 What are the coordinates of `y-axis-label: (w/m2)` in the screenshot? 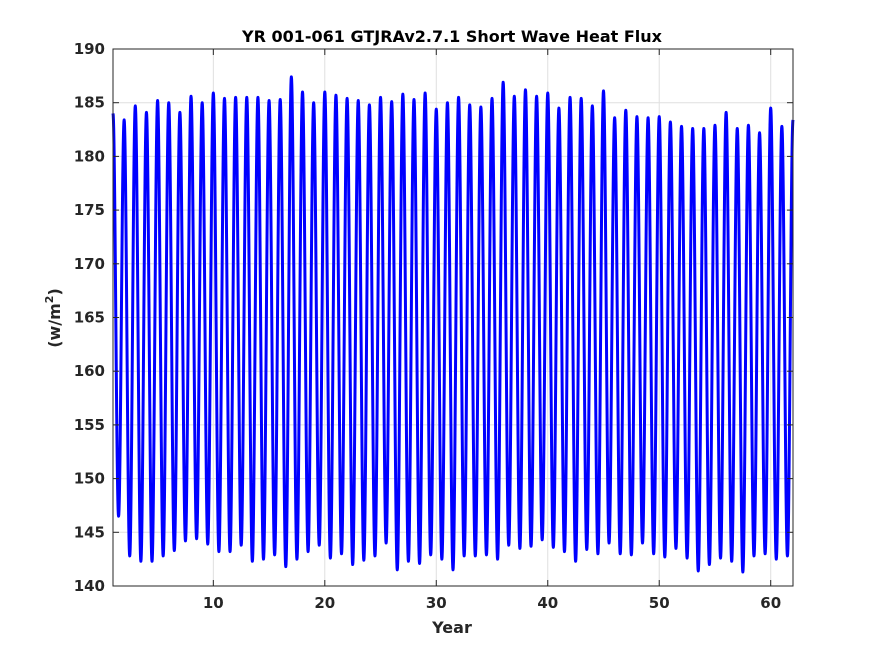 It's located at (53, 318).